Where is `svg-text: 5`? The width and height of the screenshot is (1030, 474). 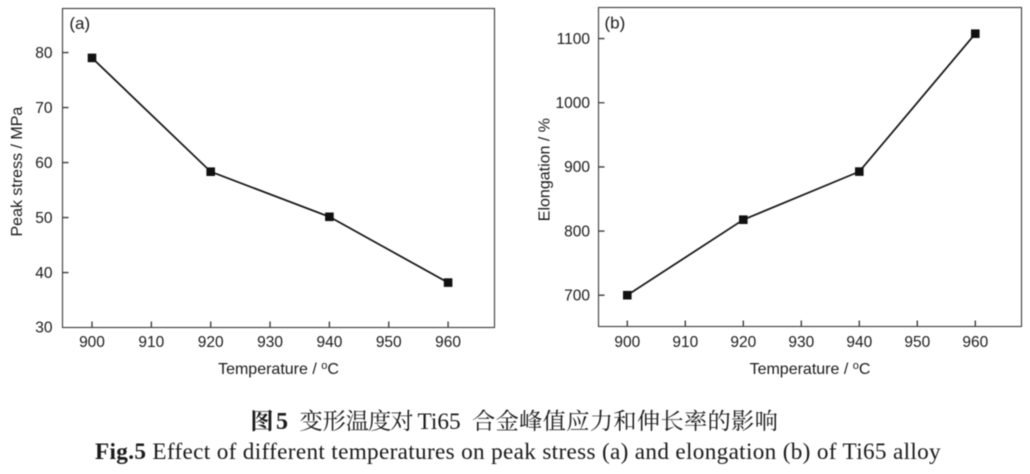
svg-text: 5 is located at coordinates (282, 422).